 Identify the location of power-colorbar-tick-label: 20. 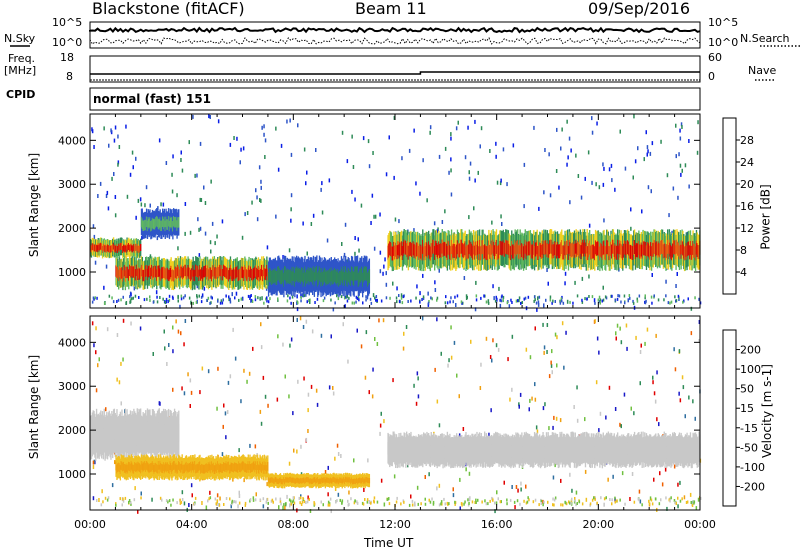
(747, 184).